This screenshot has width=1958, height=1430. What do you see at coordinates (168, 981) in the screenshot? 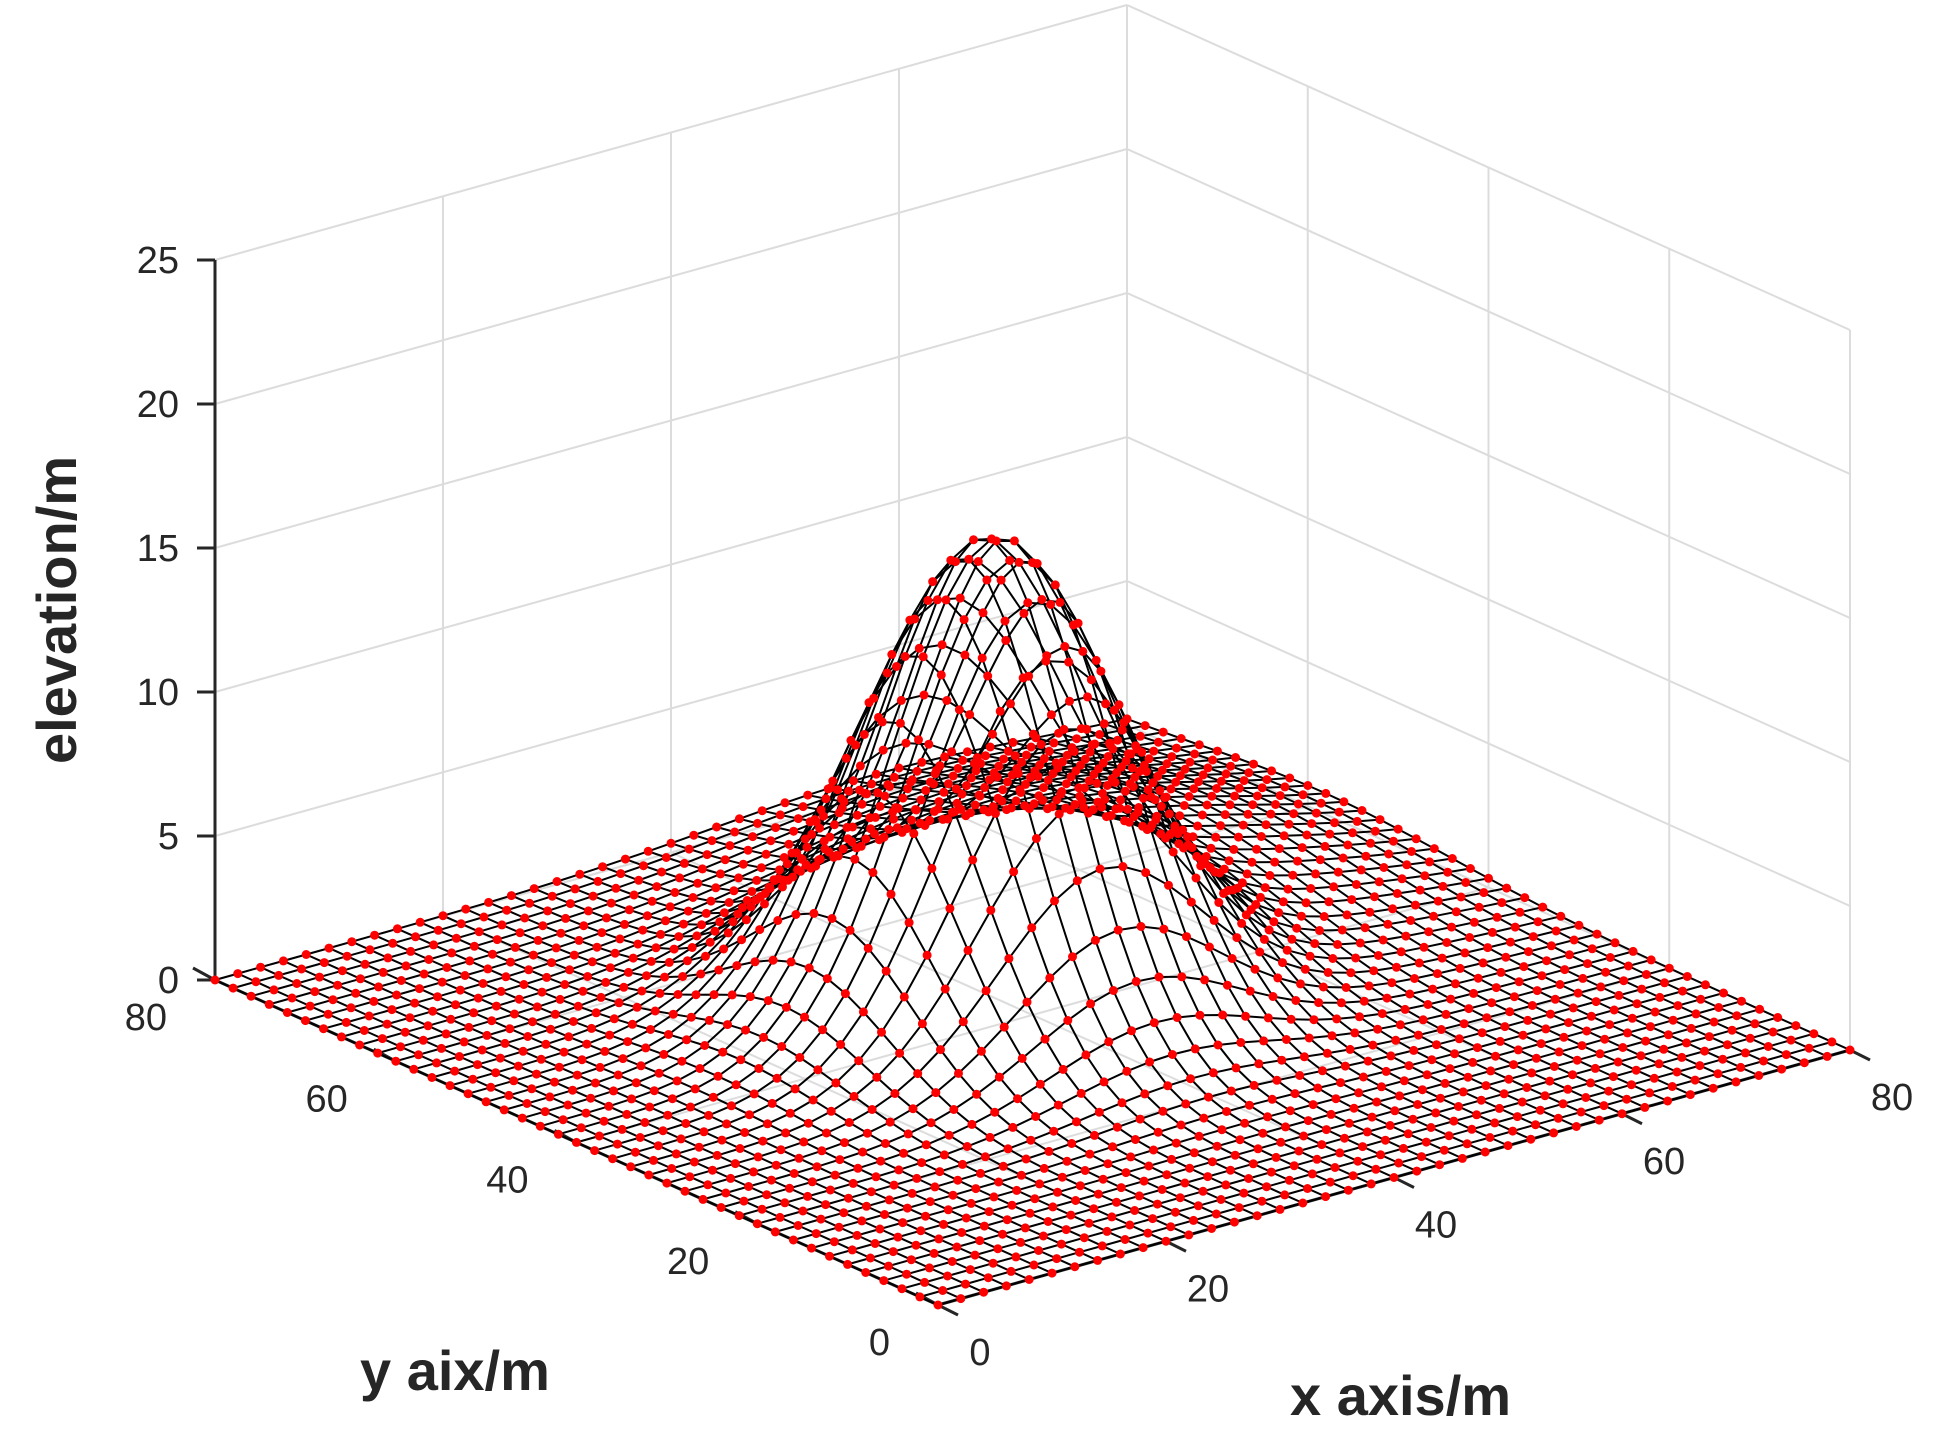
I see `z-tick-label: 0` at bounding box center [168, 981].